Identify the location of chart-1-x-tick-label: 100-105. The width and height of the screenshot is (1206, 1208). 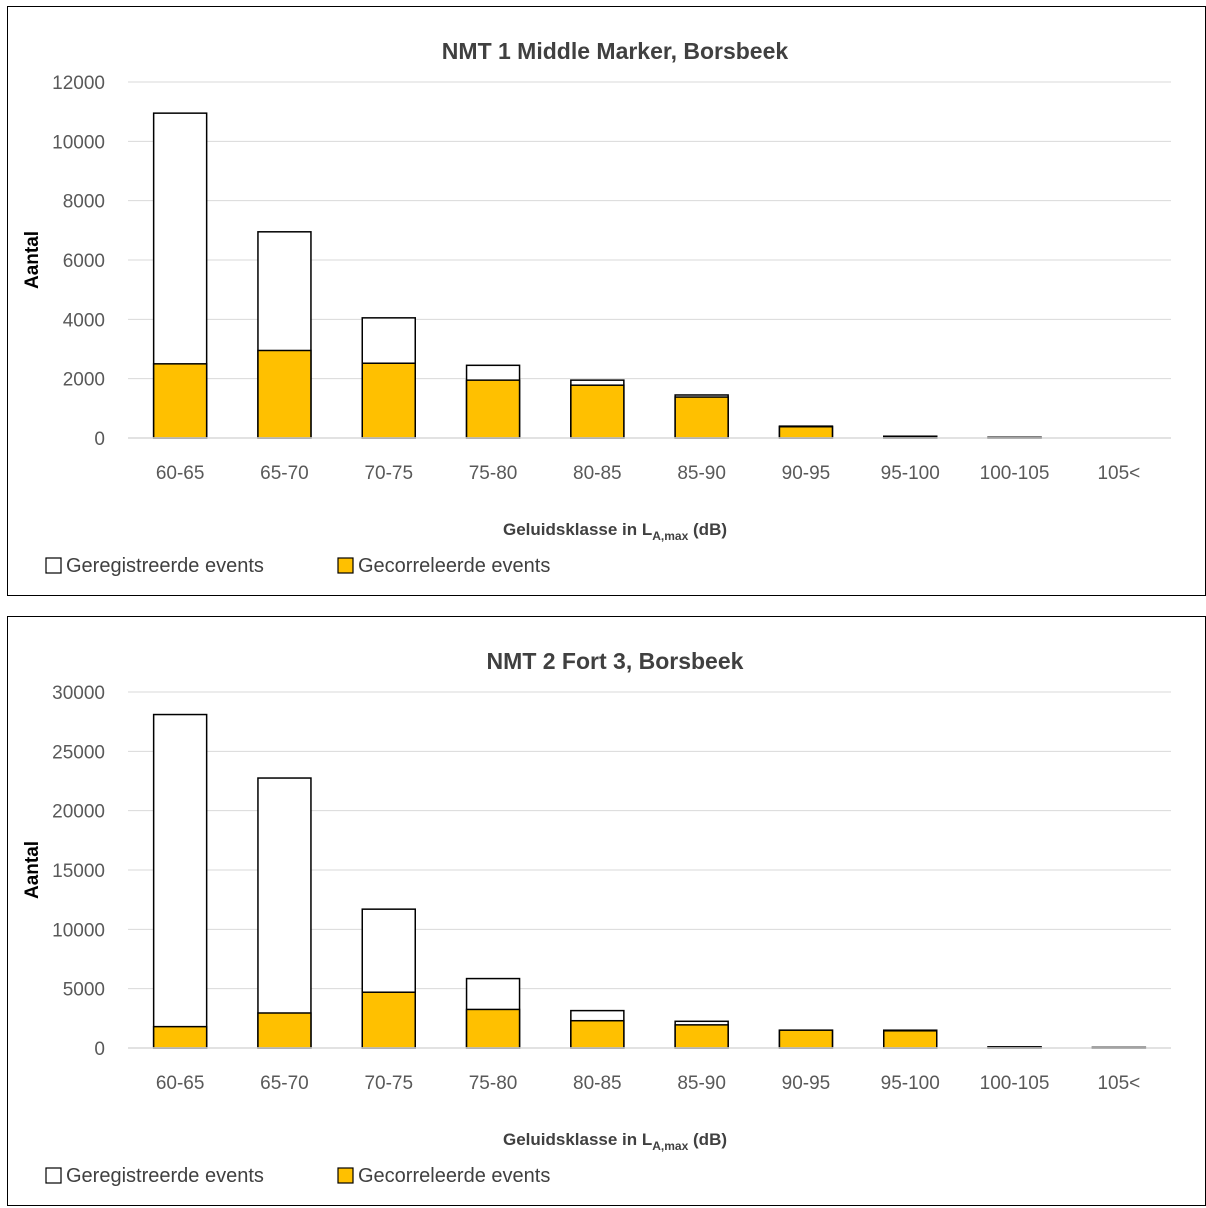
(1015, 473).